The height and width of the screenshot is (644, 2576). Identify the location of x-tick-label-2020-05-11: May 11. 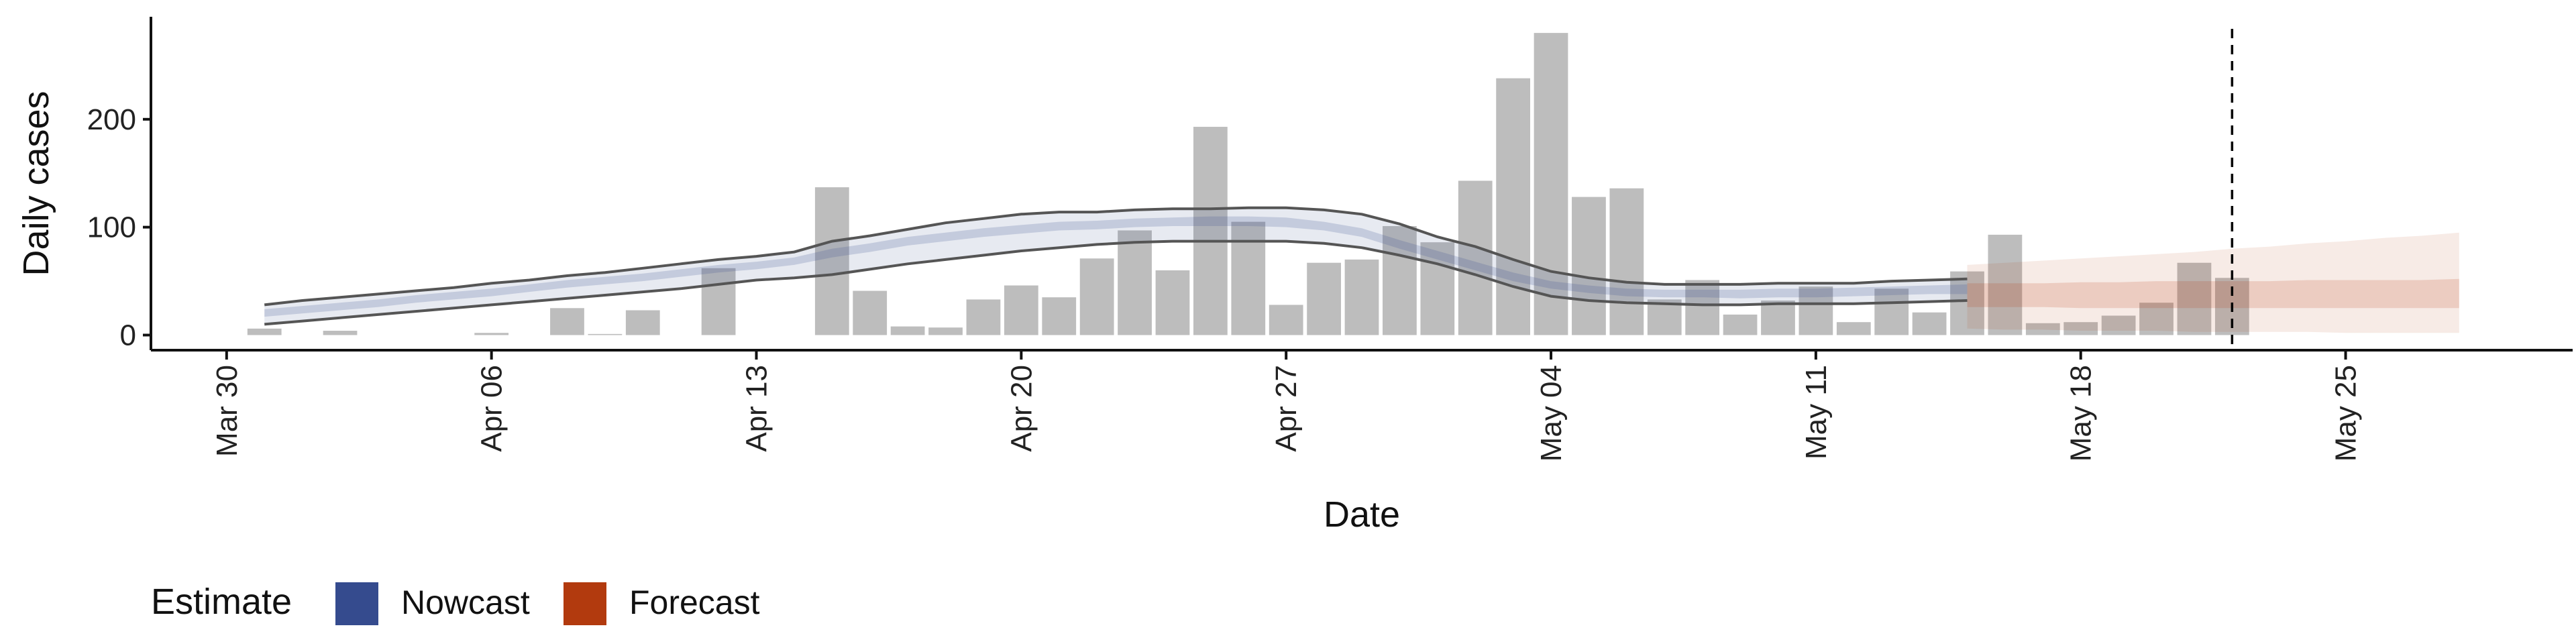
(1816, 412).